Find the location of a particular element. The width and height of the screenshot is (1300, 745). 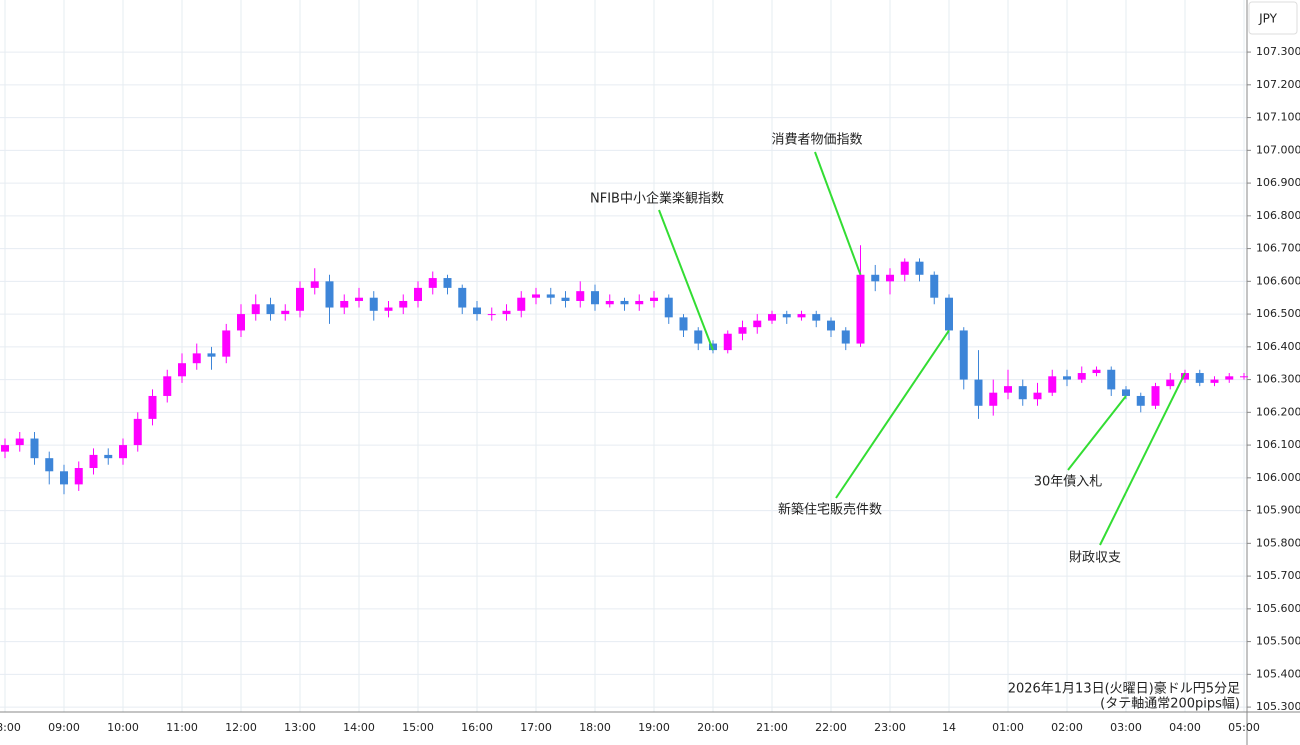

x-tick-label: 21:00 is located at coordinates (772, 727).